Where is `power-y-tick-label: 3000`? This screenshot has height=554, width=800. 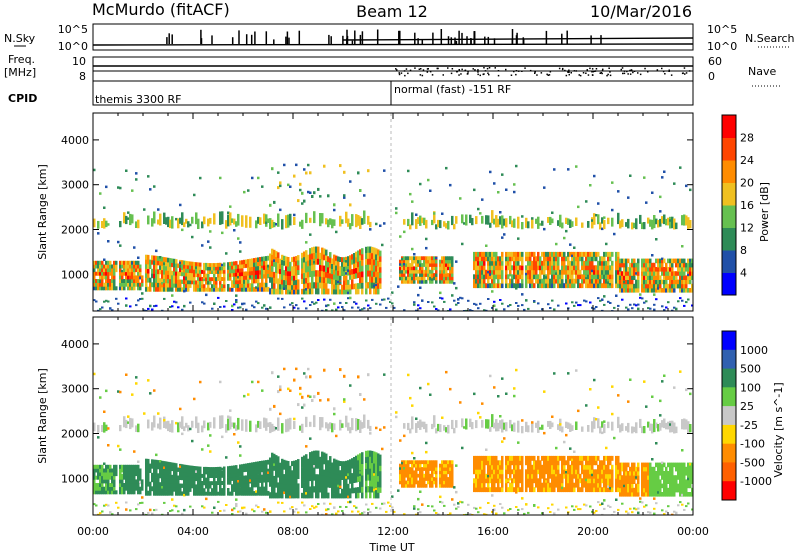 power-y-tick-label: 3000 is located at coordinates (75, 185).